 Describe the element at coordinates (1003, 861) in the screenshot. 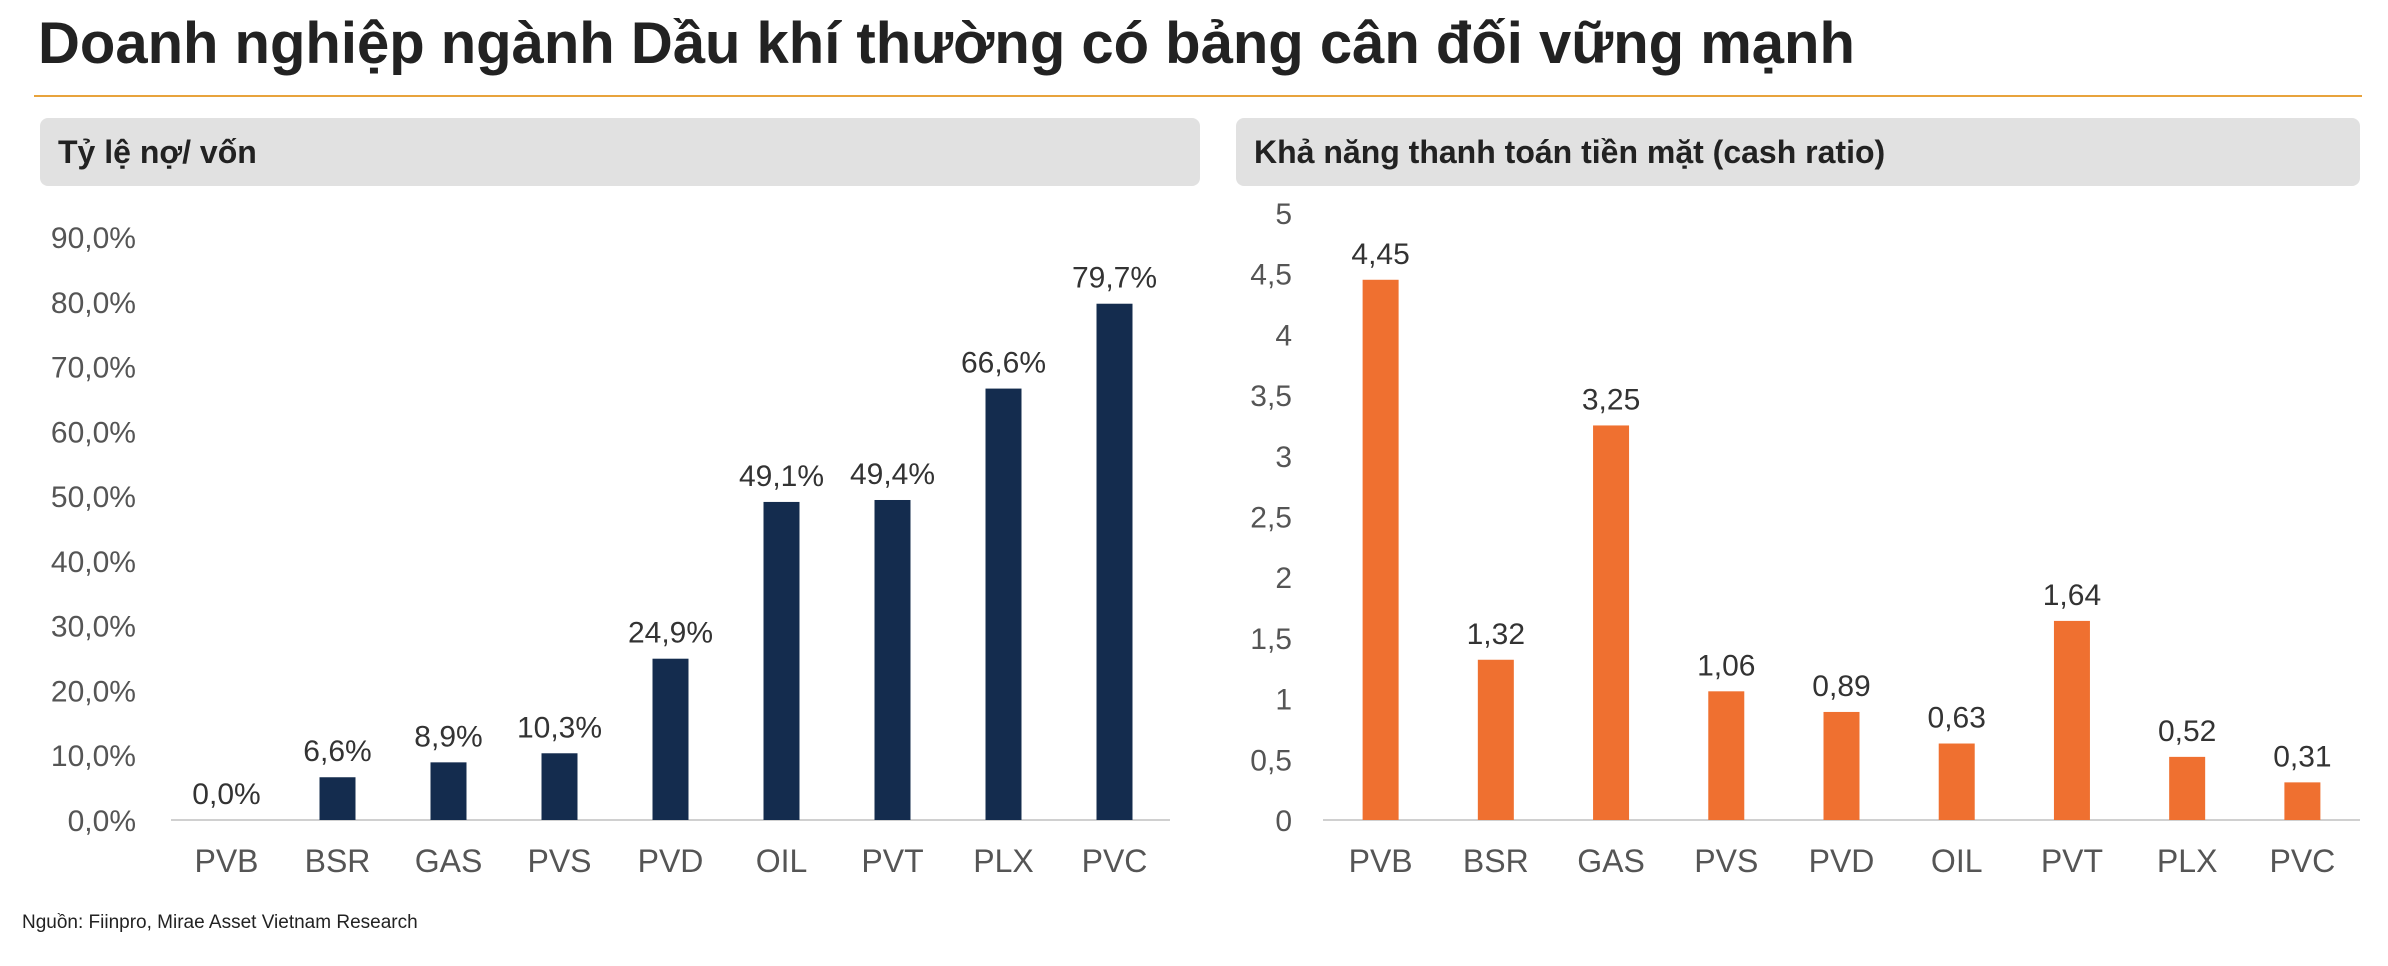

I see `left-category-label: PLX` at that location.